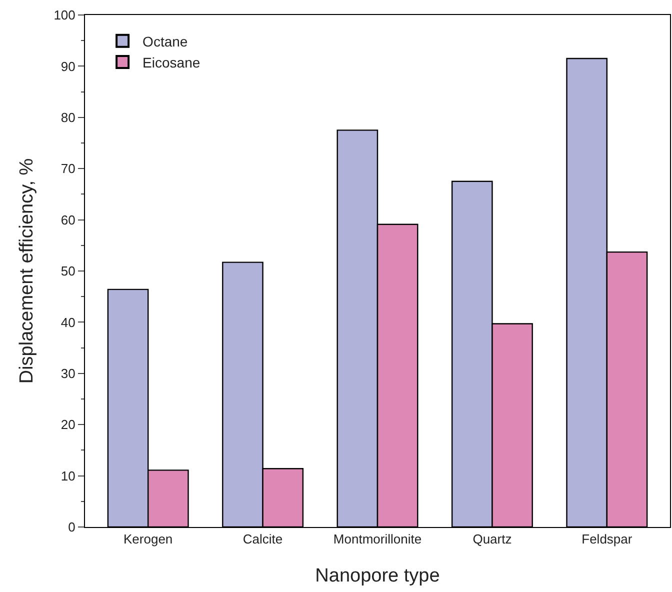 This screenshot has height=592, width=672. What do you see at coordinates (65, 15) in the screenshot?
I see `y-tick-label: 100` at bounding box center [65, 15].